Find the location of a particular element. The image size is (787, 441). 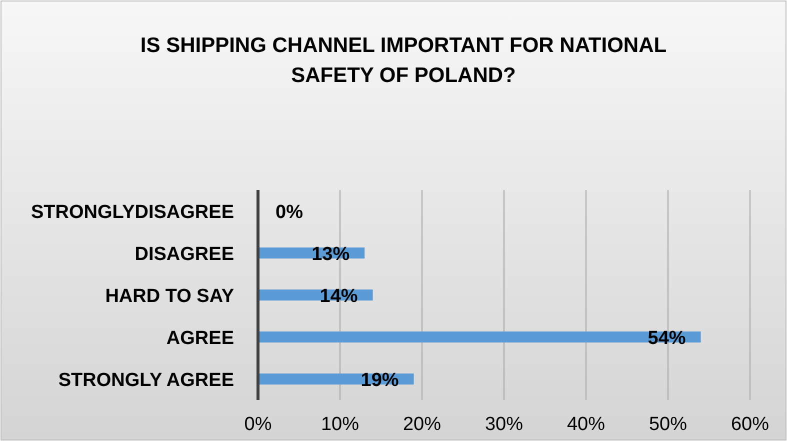

x-tick-label: 20% is located at coordinates (422, 424).